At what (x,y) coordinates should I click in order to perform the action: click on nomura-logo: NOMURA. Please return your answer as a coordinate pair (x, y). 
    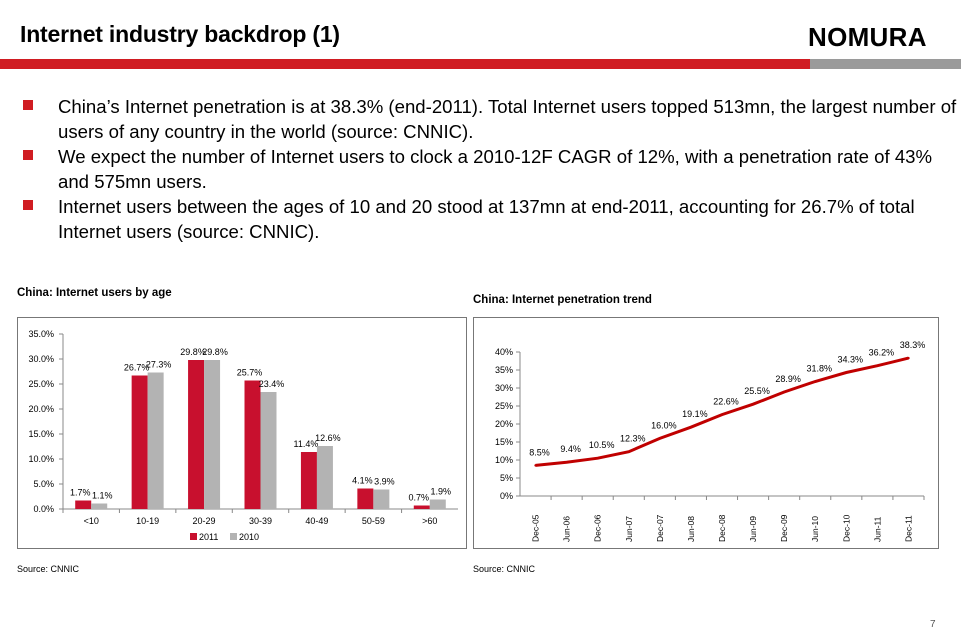
    Looking at the image, I should click on (867, 37).